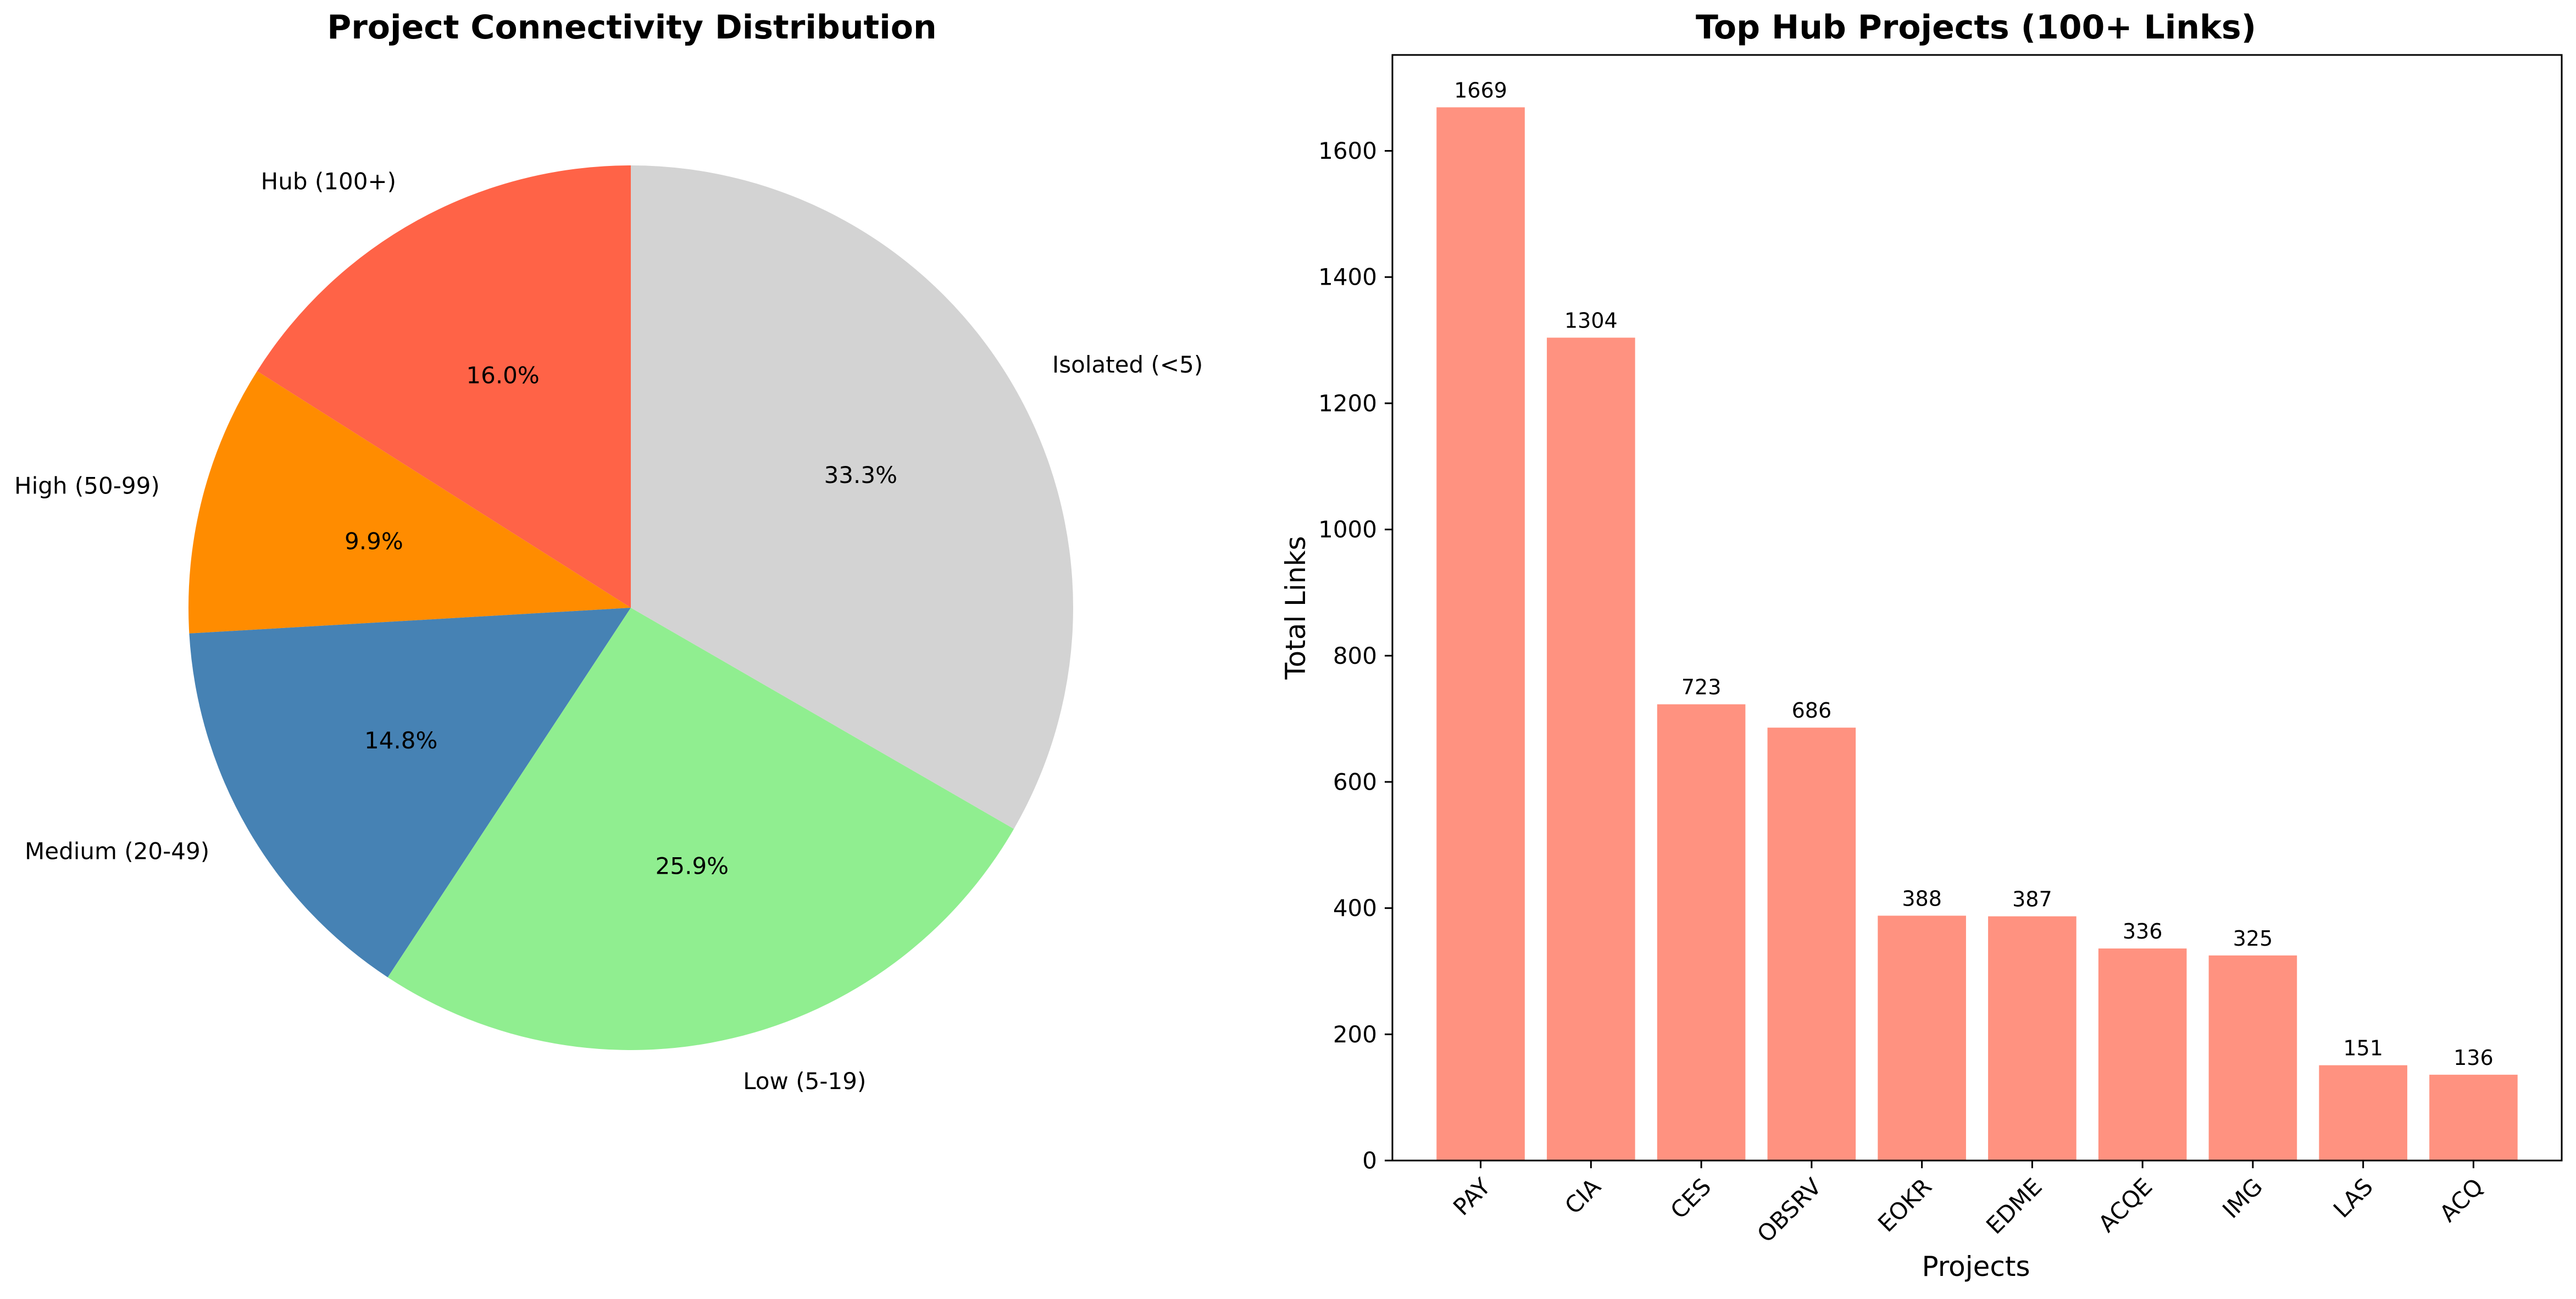 The width and height of the screenshot is (2576, 1299). What do you see at coordinates (400, 740) in the screenshot?
I see `pie-pct-medium-20-49: 14.8%` at bounding box center [400, 740].